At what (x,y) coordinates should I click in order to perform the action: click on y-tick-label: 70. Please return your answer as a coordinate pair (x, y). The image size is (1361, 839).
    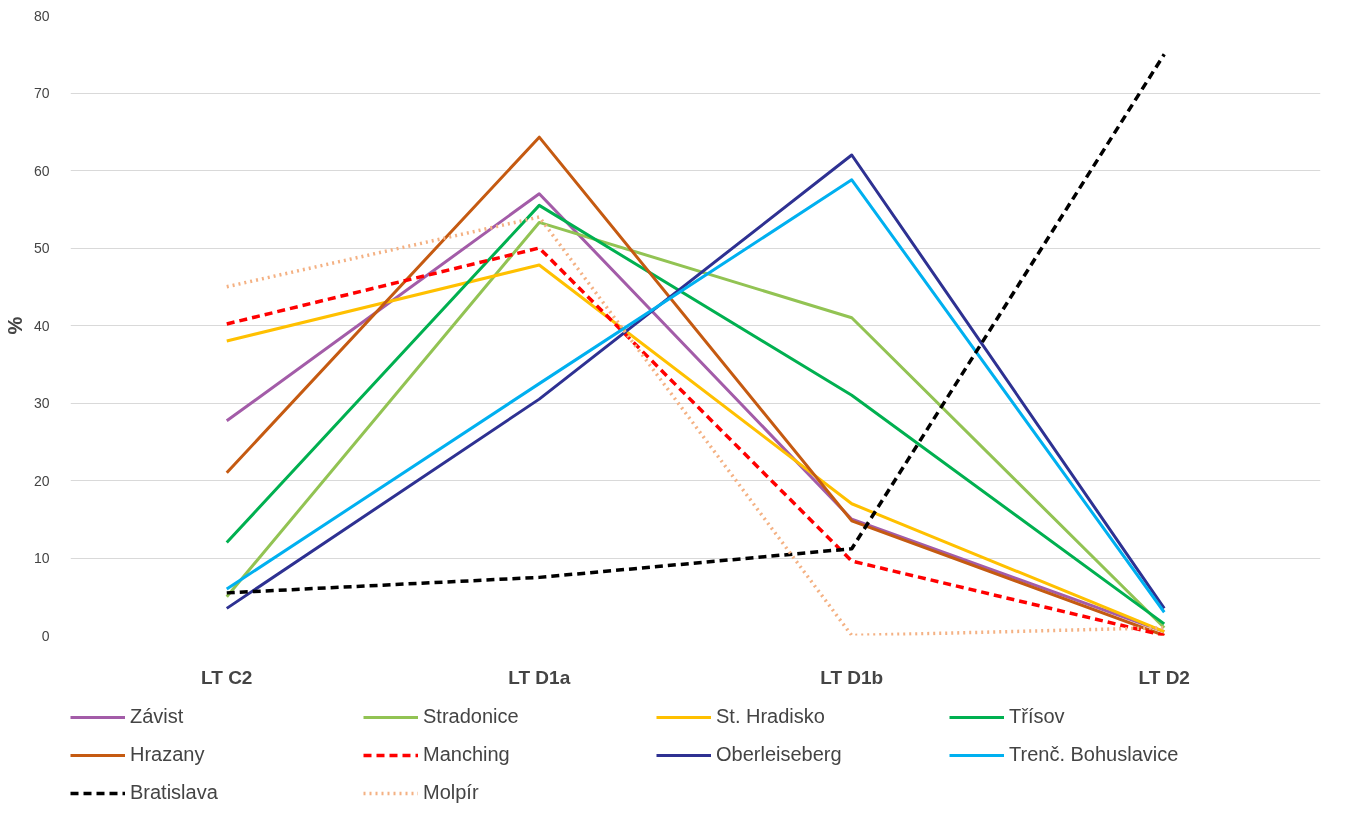
    Looking at the image, I should click on (41, 93).